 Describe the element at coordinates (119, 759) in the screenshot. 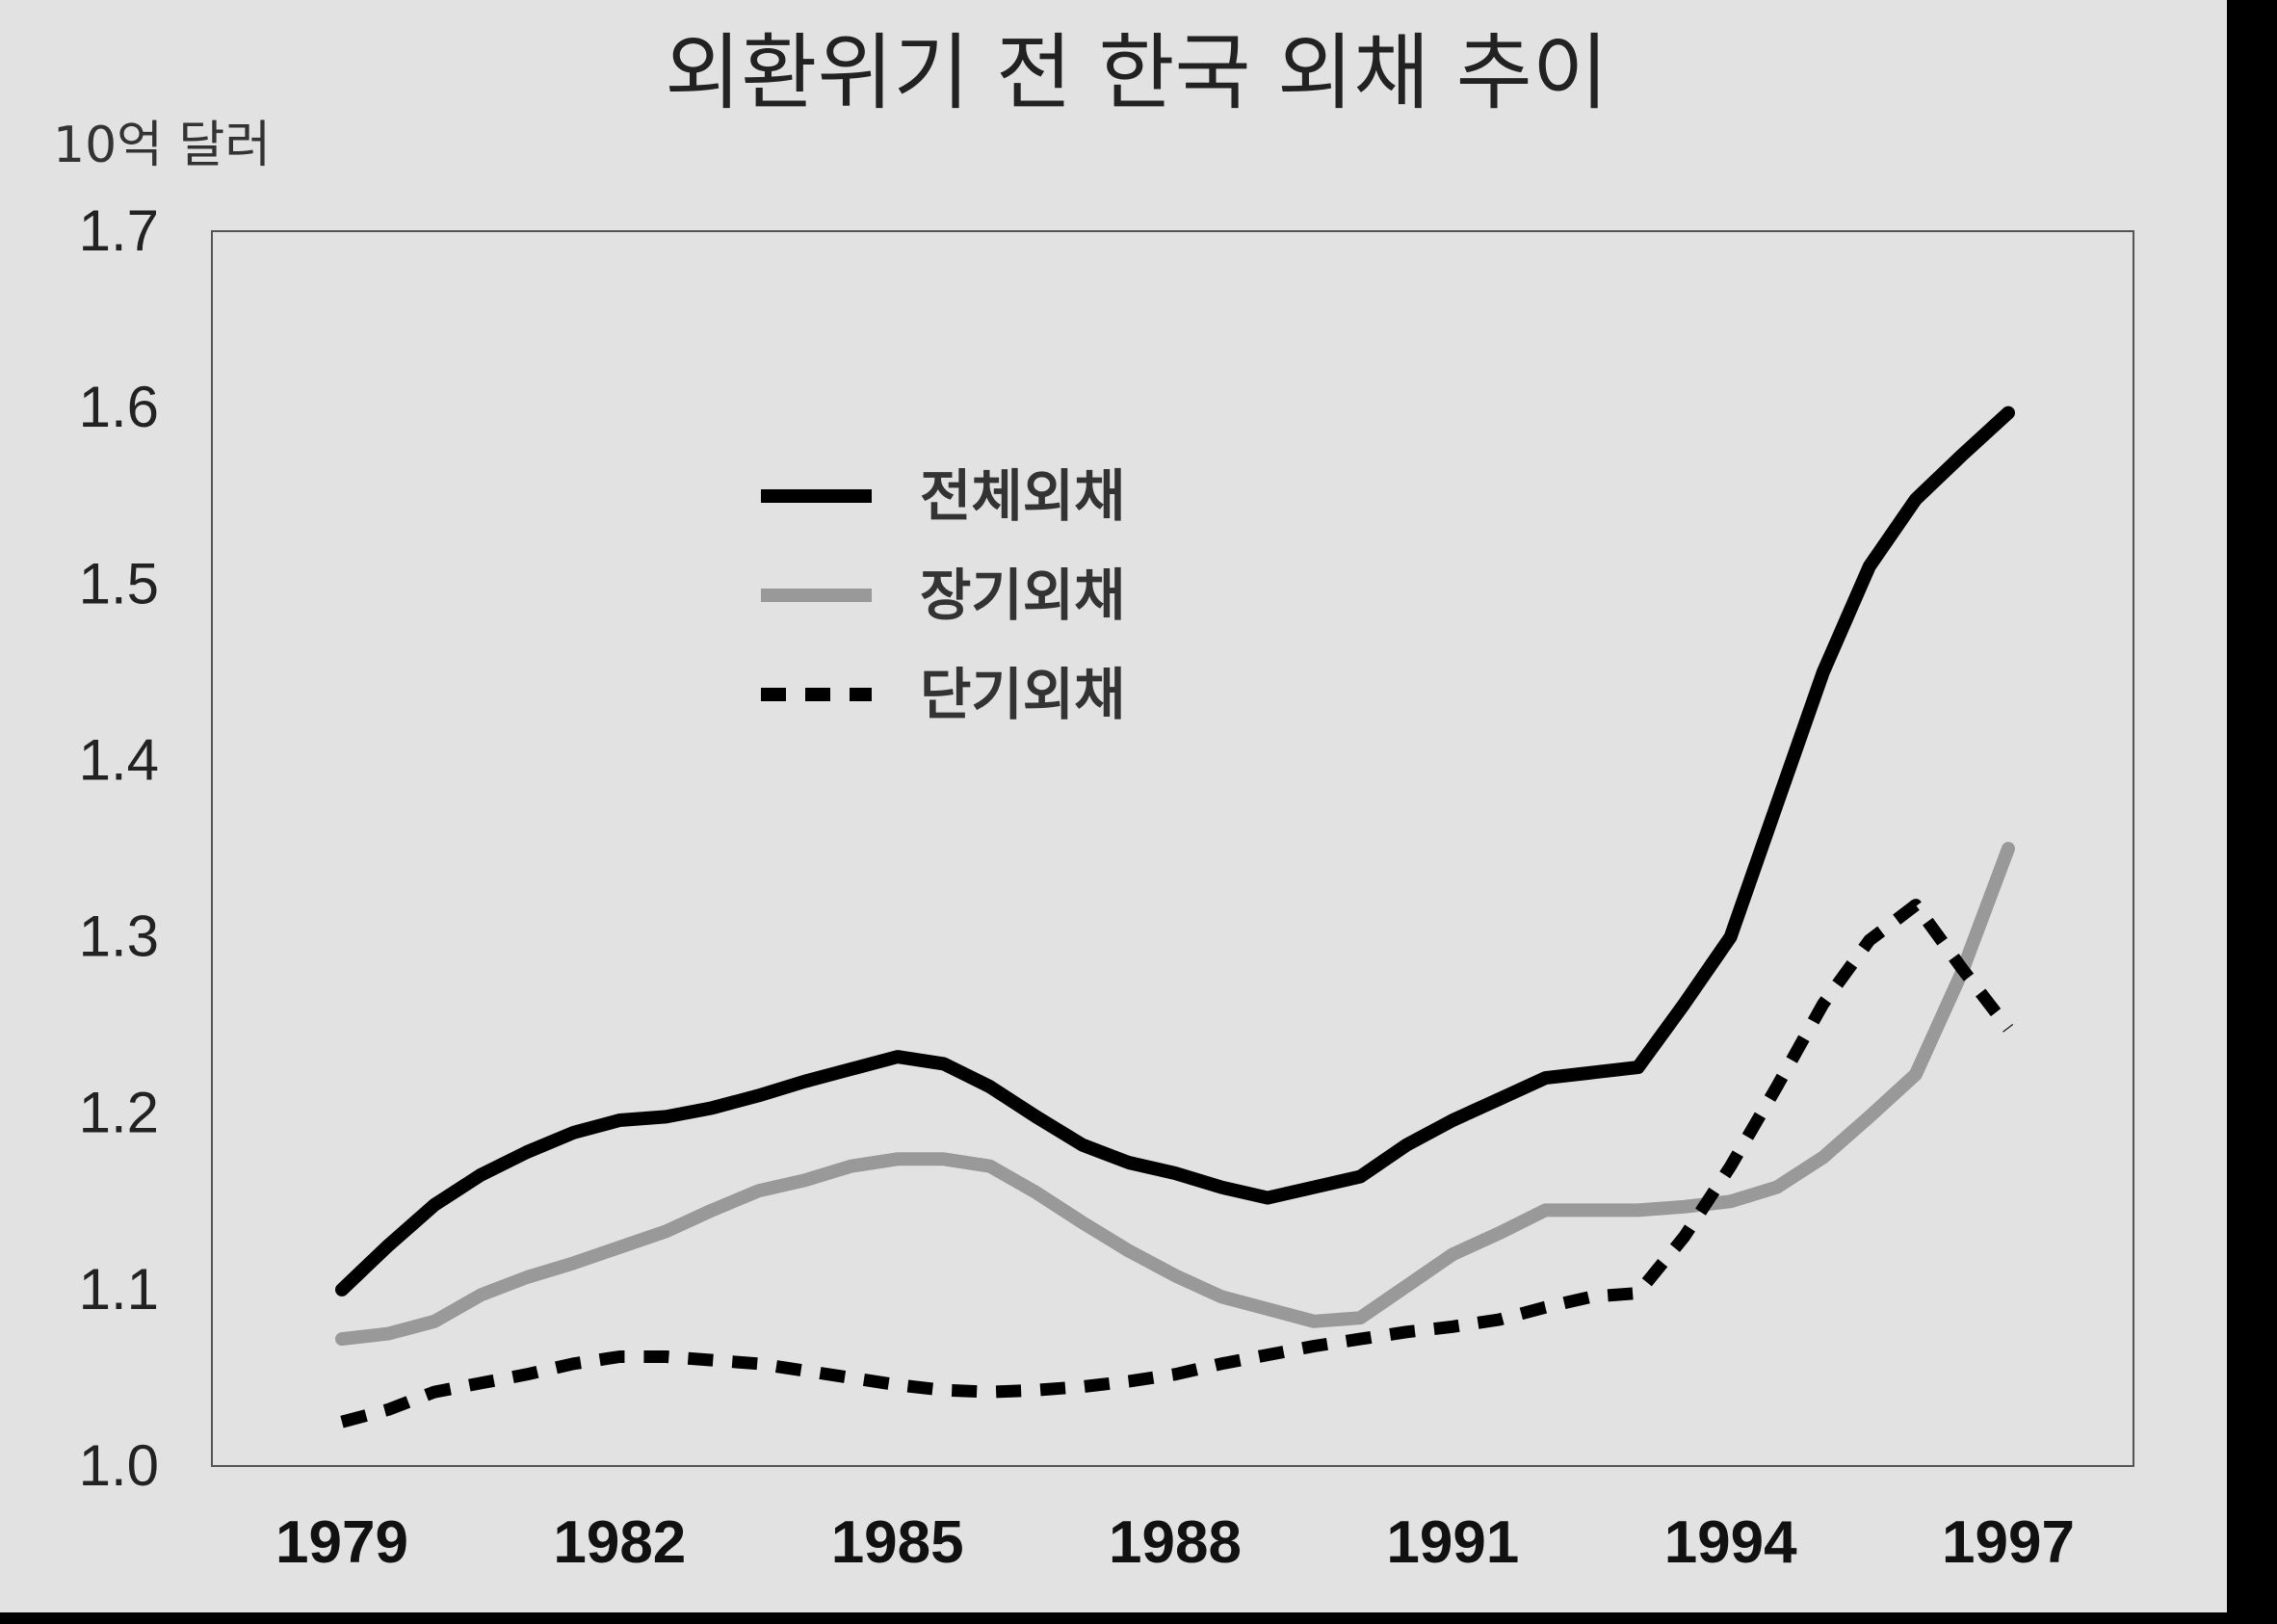

I see `y-tick-label: 1.4` at that location.